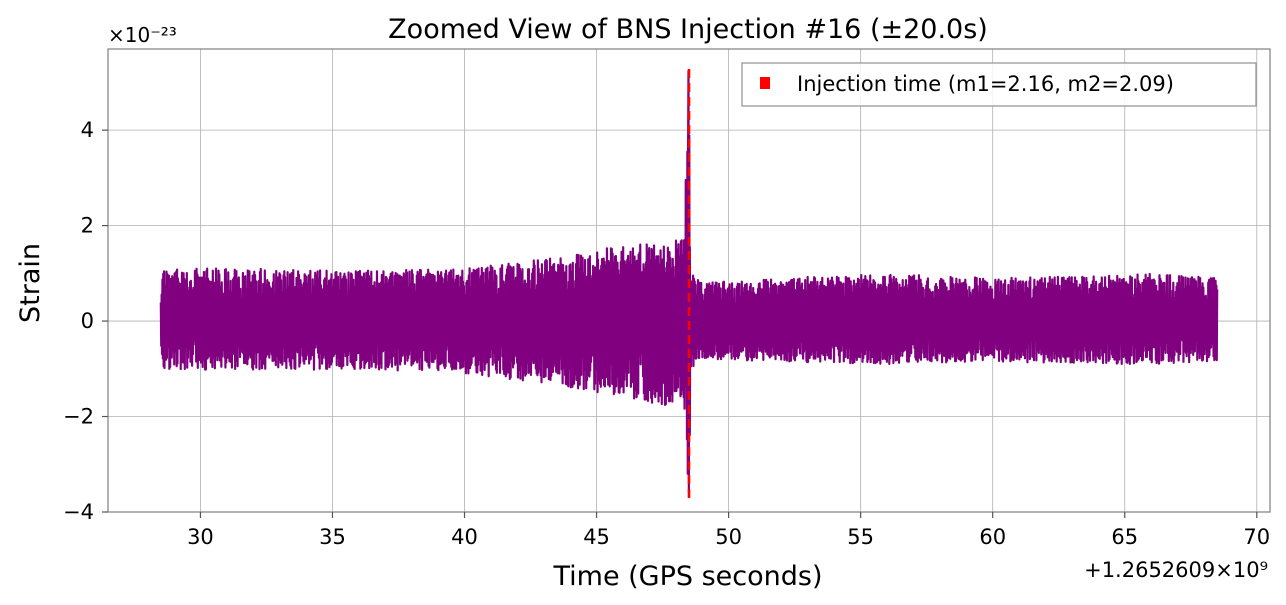 Image resolution: width=1286 pixels, height=605 pixels. Describe the element at coordinates (687, 576) in the screenshot. I see `x-axis-label: Time (GPS seconds)` at that location.